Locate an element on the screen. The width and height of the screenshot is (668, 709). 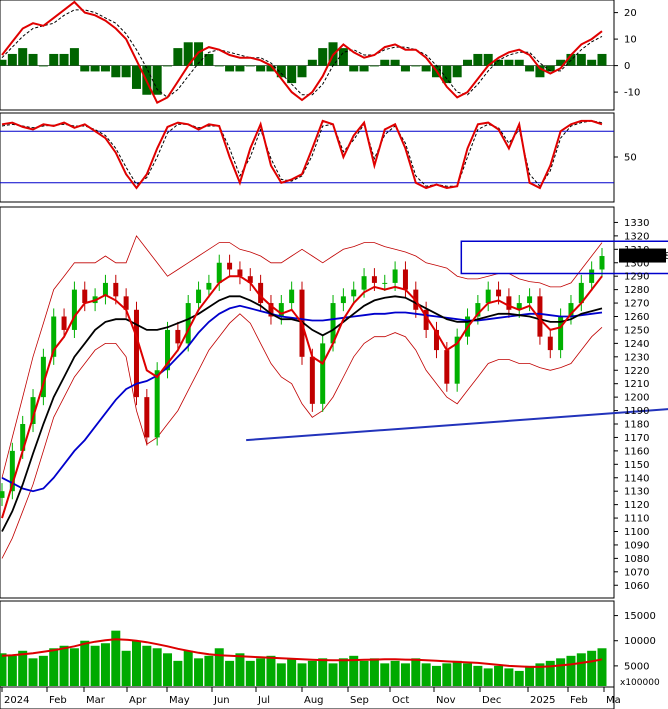
x-tick-label: Ma is located at coordinates (613, 700).